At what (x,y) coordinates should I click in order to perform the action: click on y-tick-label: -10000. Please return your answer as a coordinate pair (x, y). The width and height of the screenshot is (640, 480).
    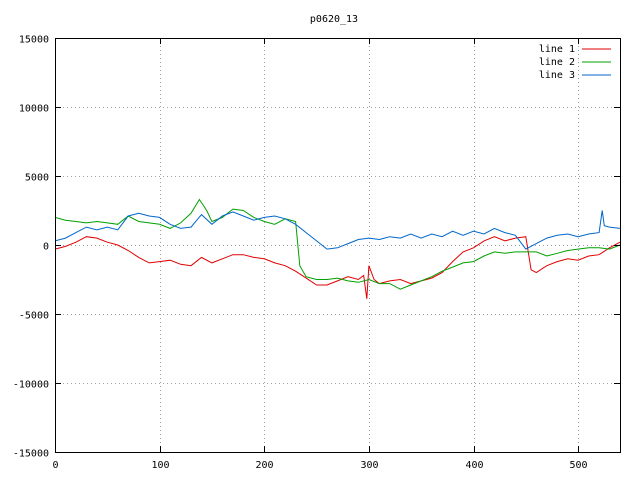
    Looking at the image, I should click on (31, 385).